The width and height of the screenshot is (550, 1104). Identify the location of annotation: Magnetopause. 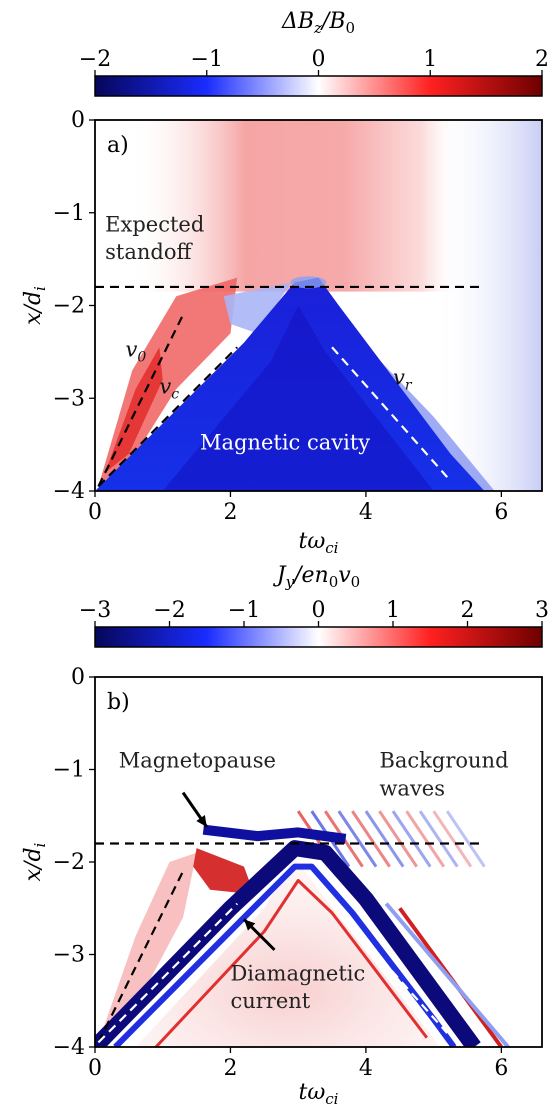
(197, 761).